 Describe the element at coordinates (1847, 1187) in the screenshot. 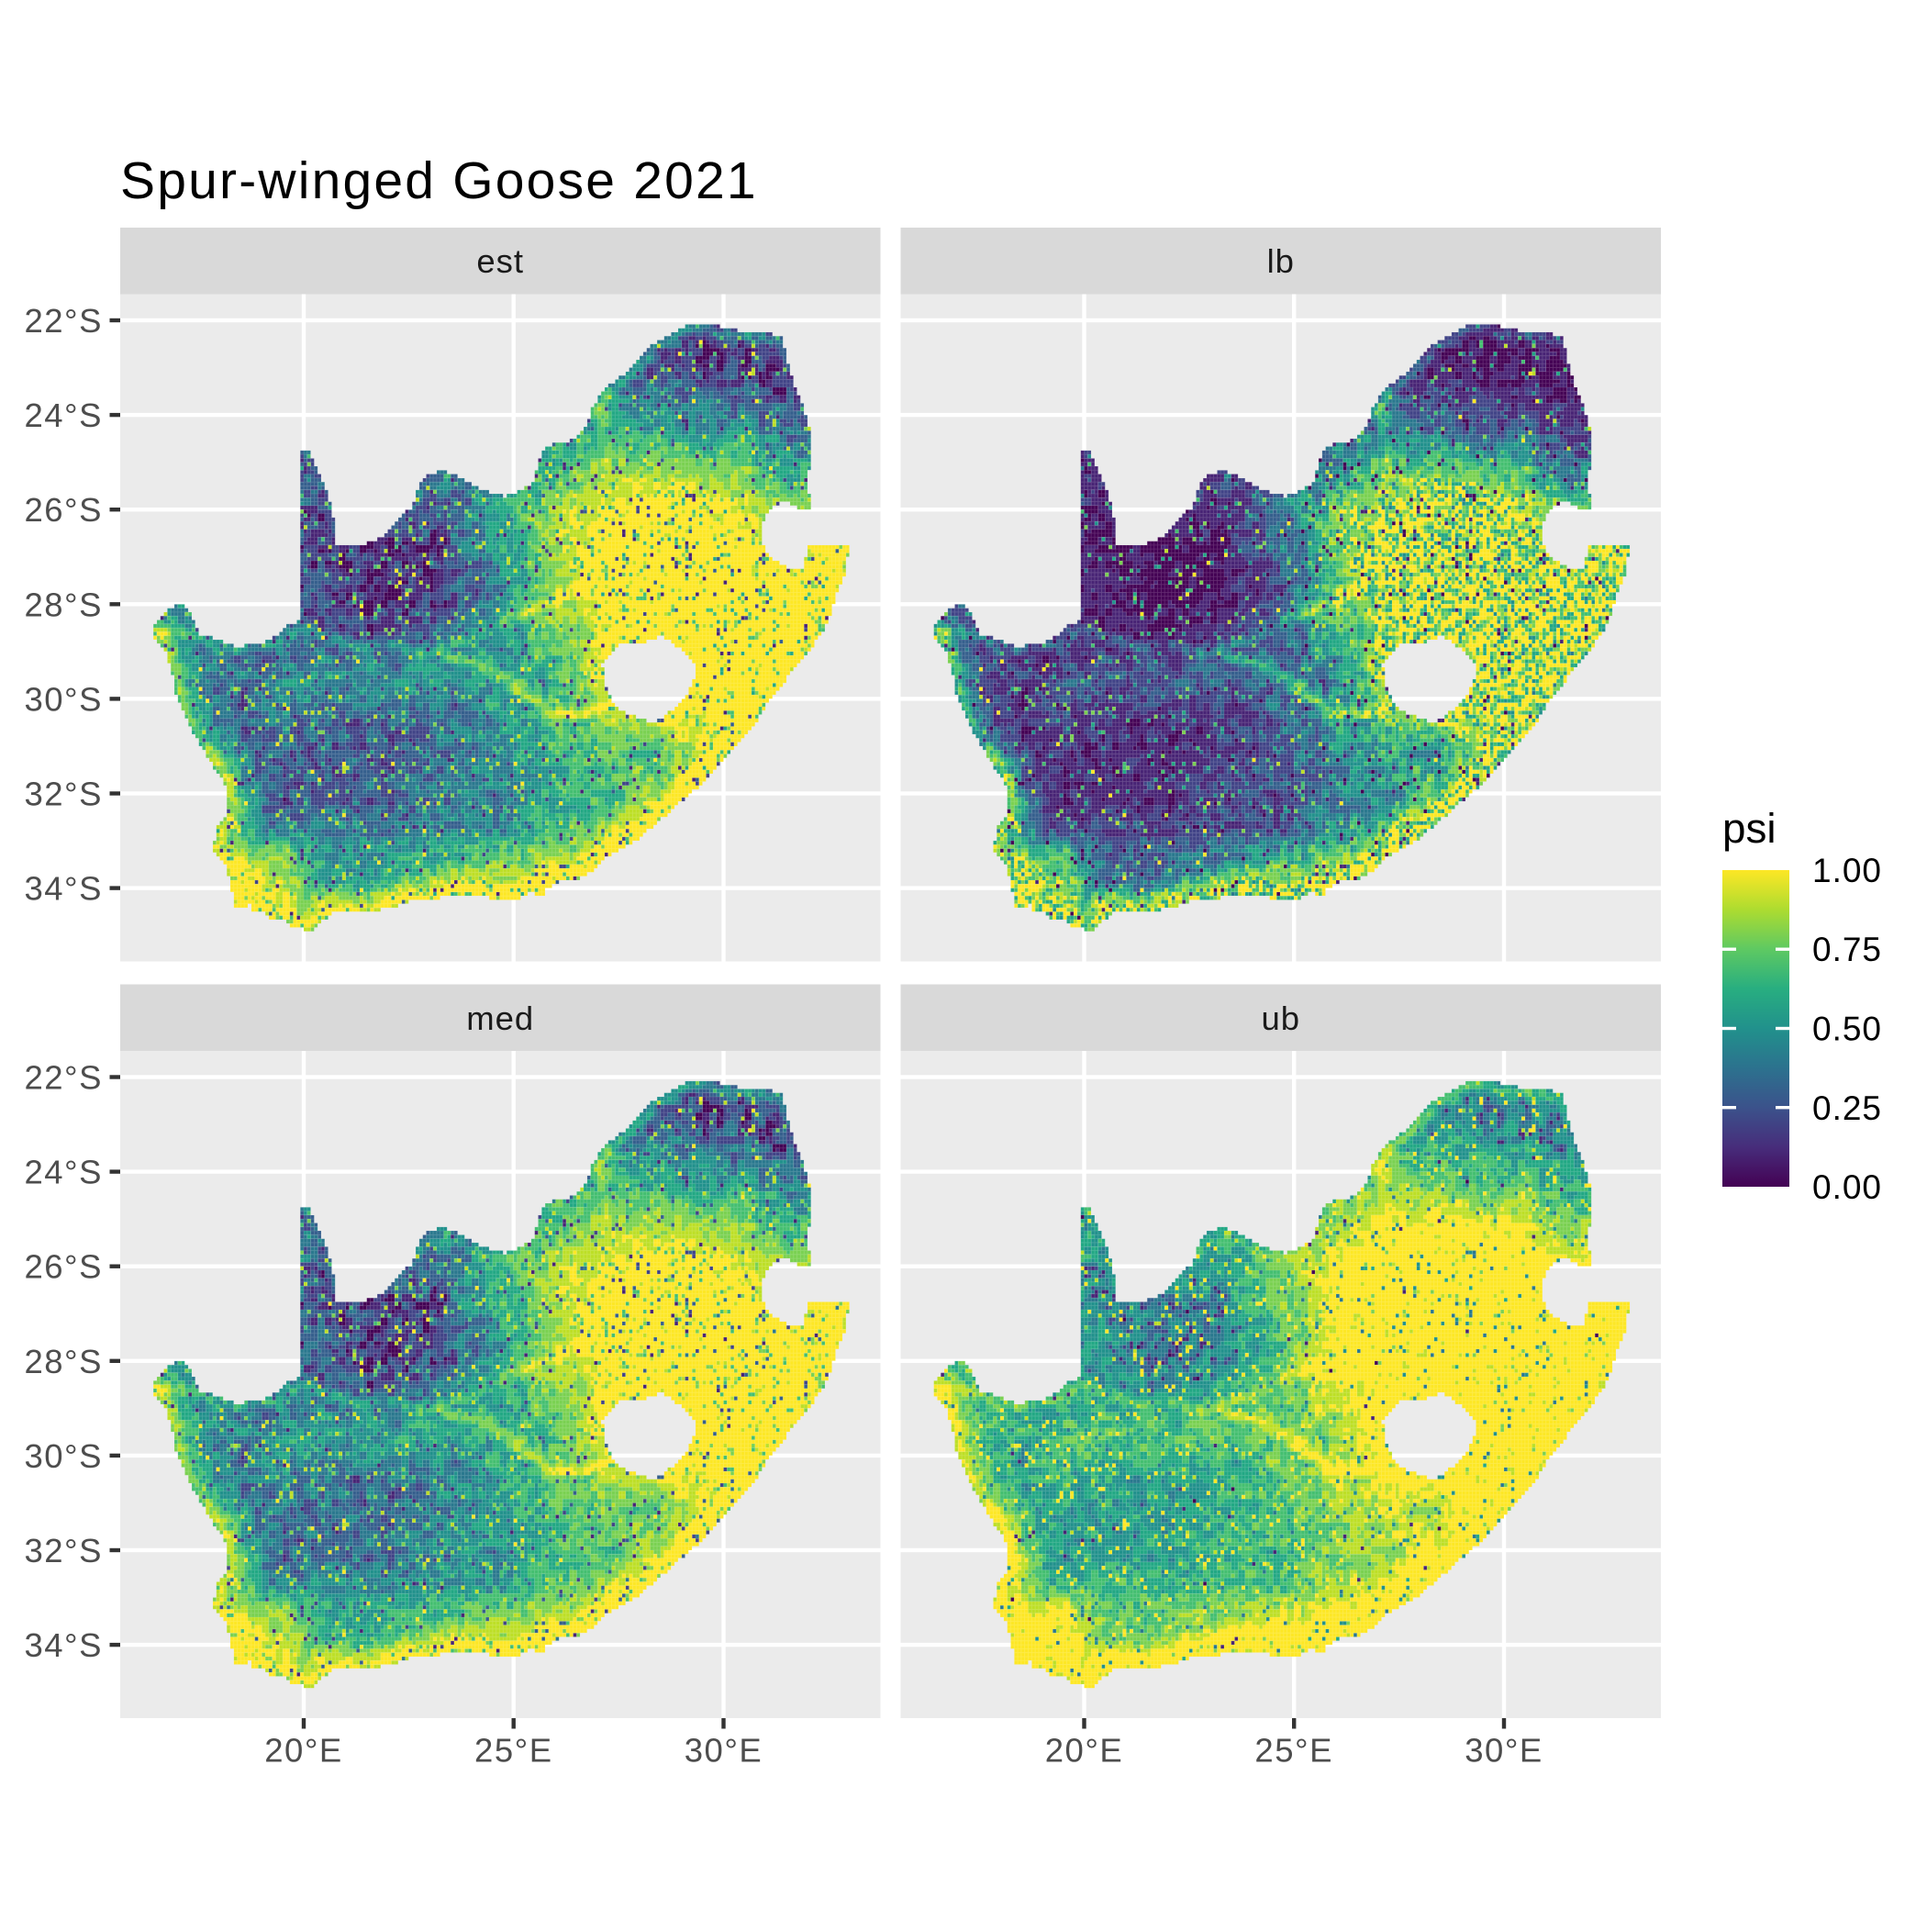

I see `svg-text: 0.00` at that location.